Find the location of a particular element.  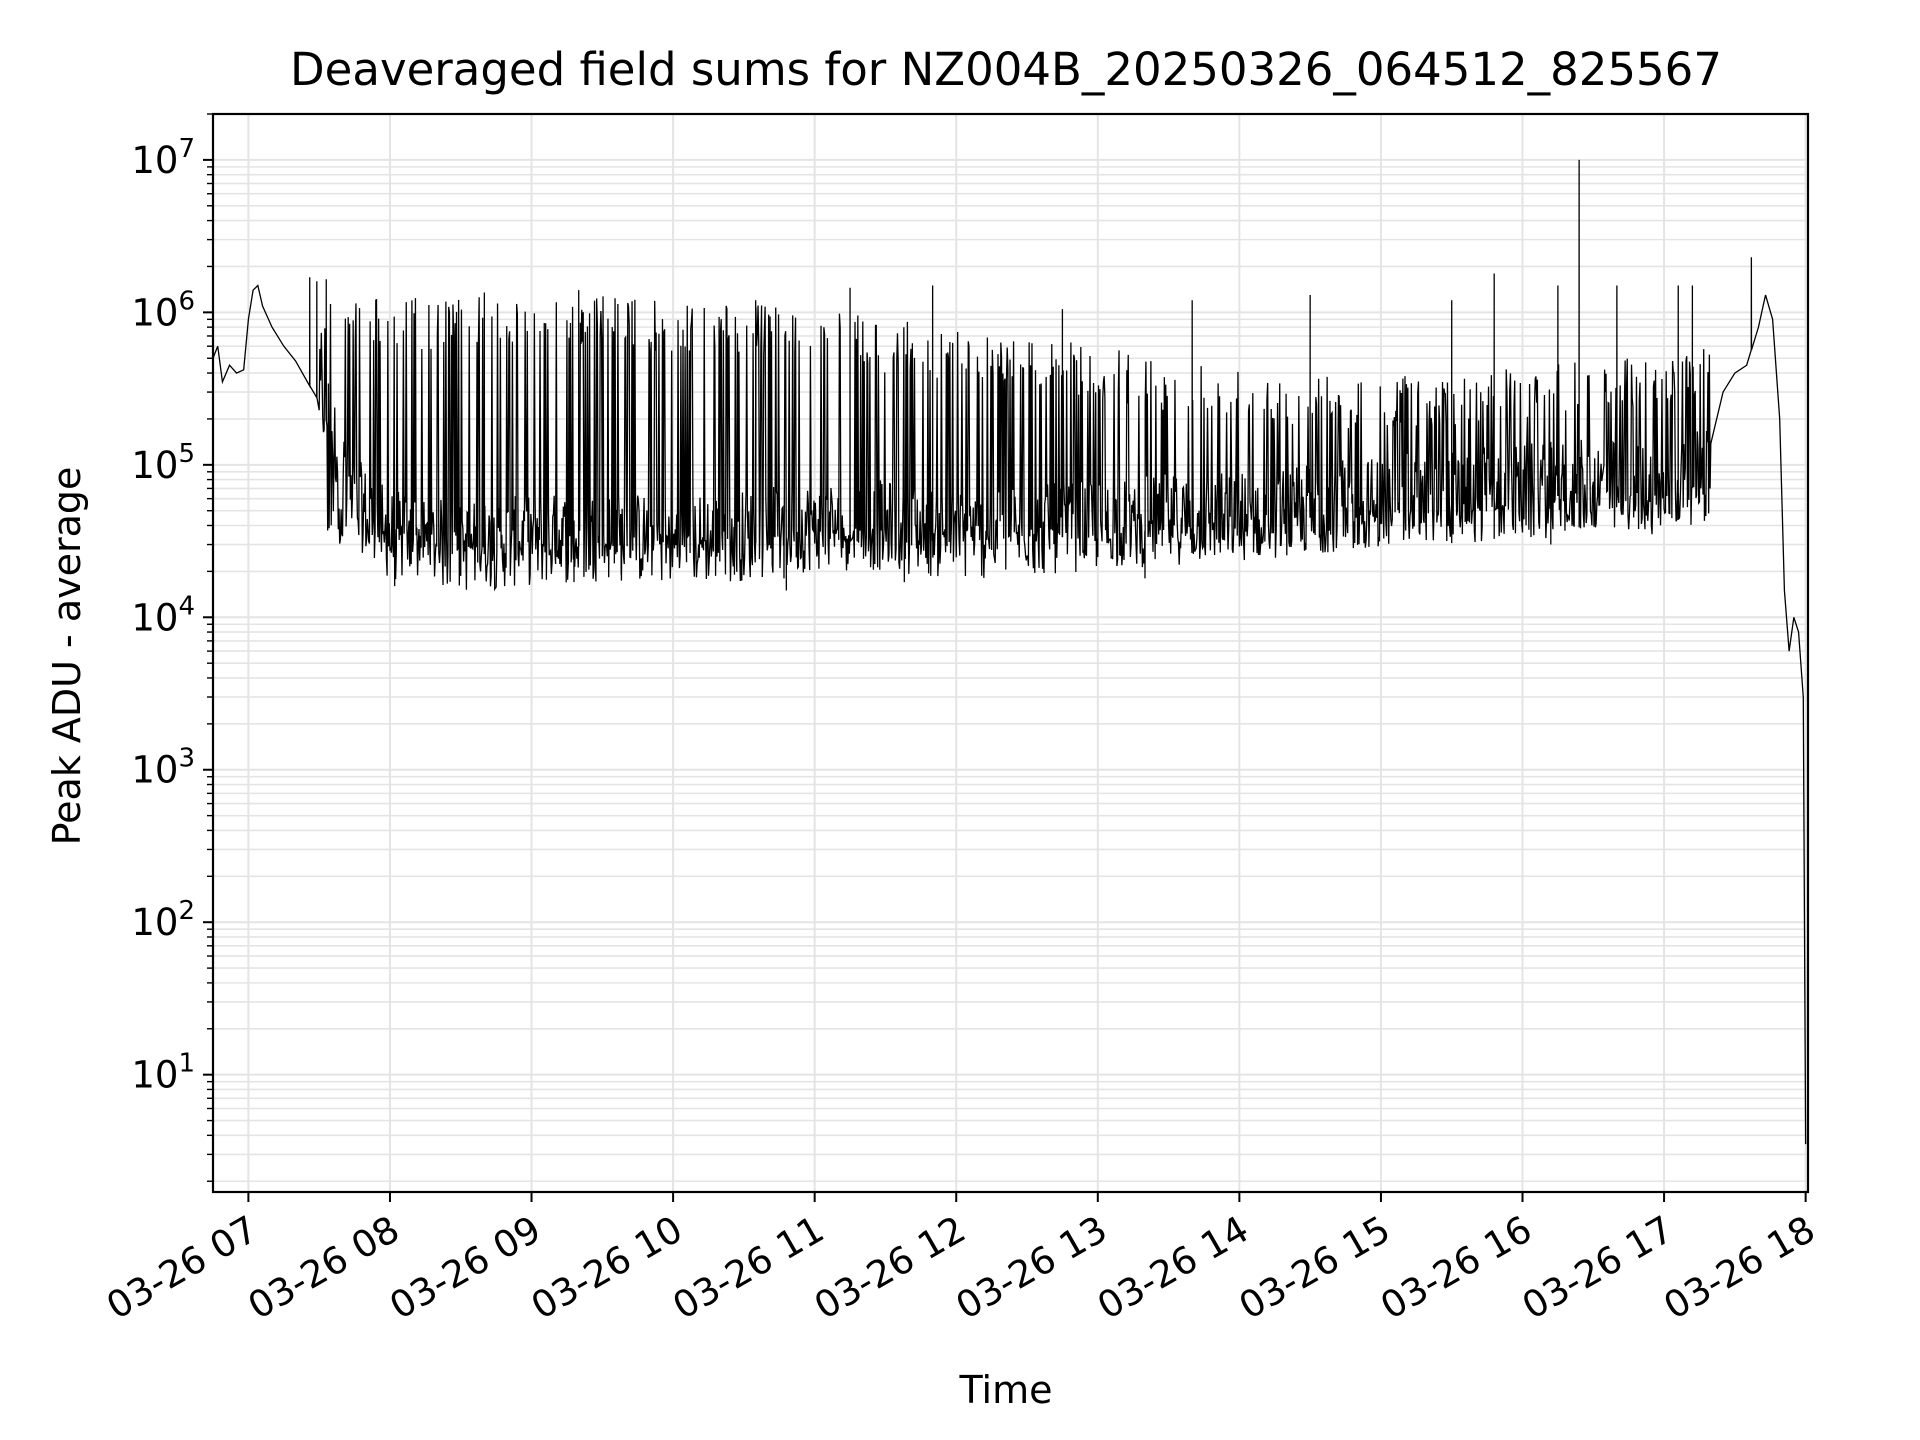

x-tick-label: 03-26 14 is located at coordinates (1173, 1268).